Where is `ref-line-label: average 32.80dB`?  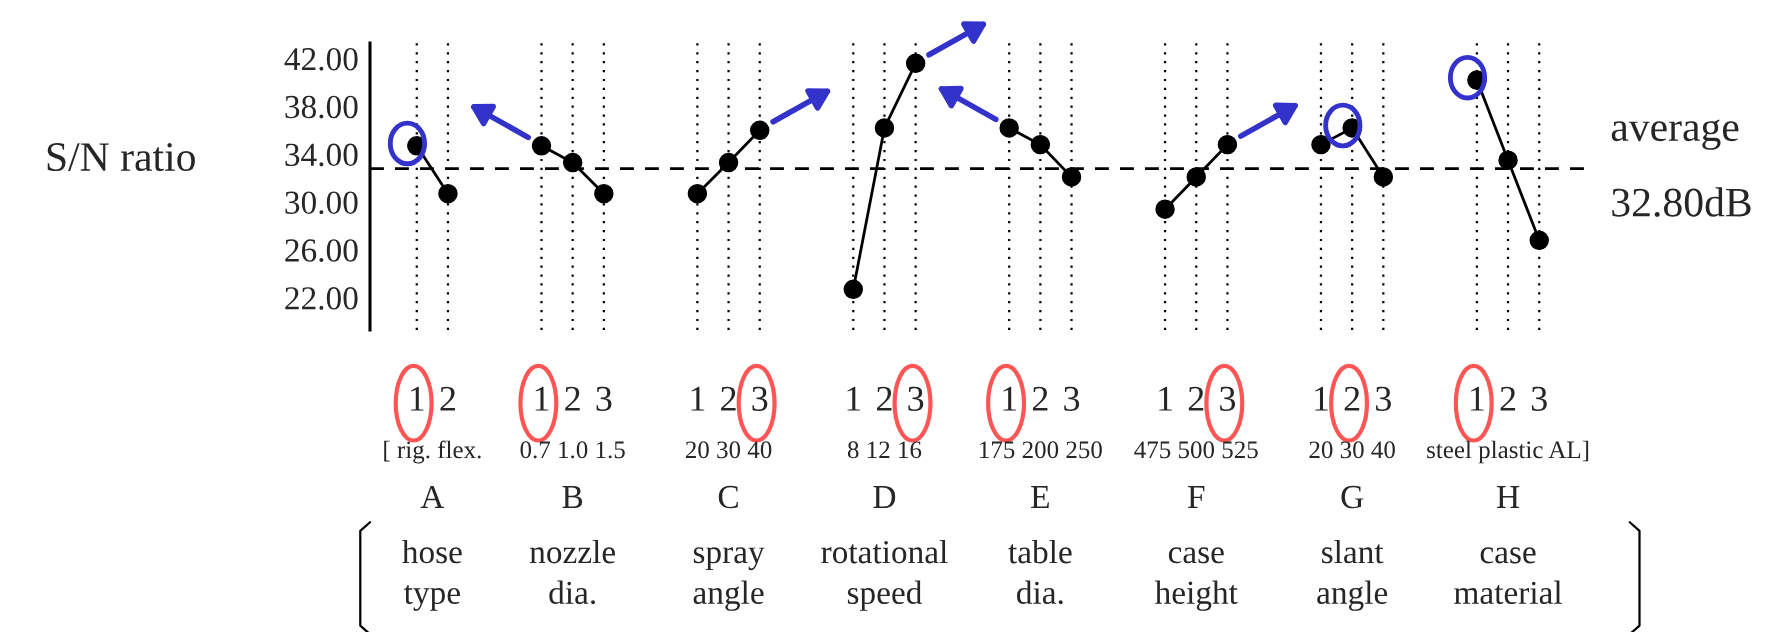
ref-line-label: average 32.80dB is located at coordinates (1681, 168).